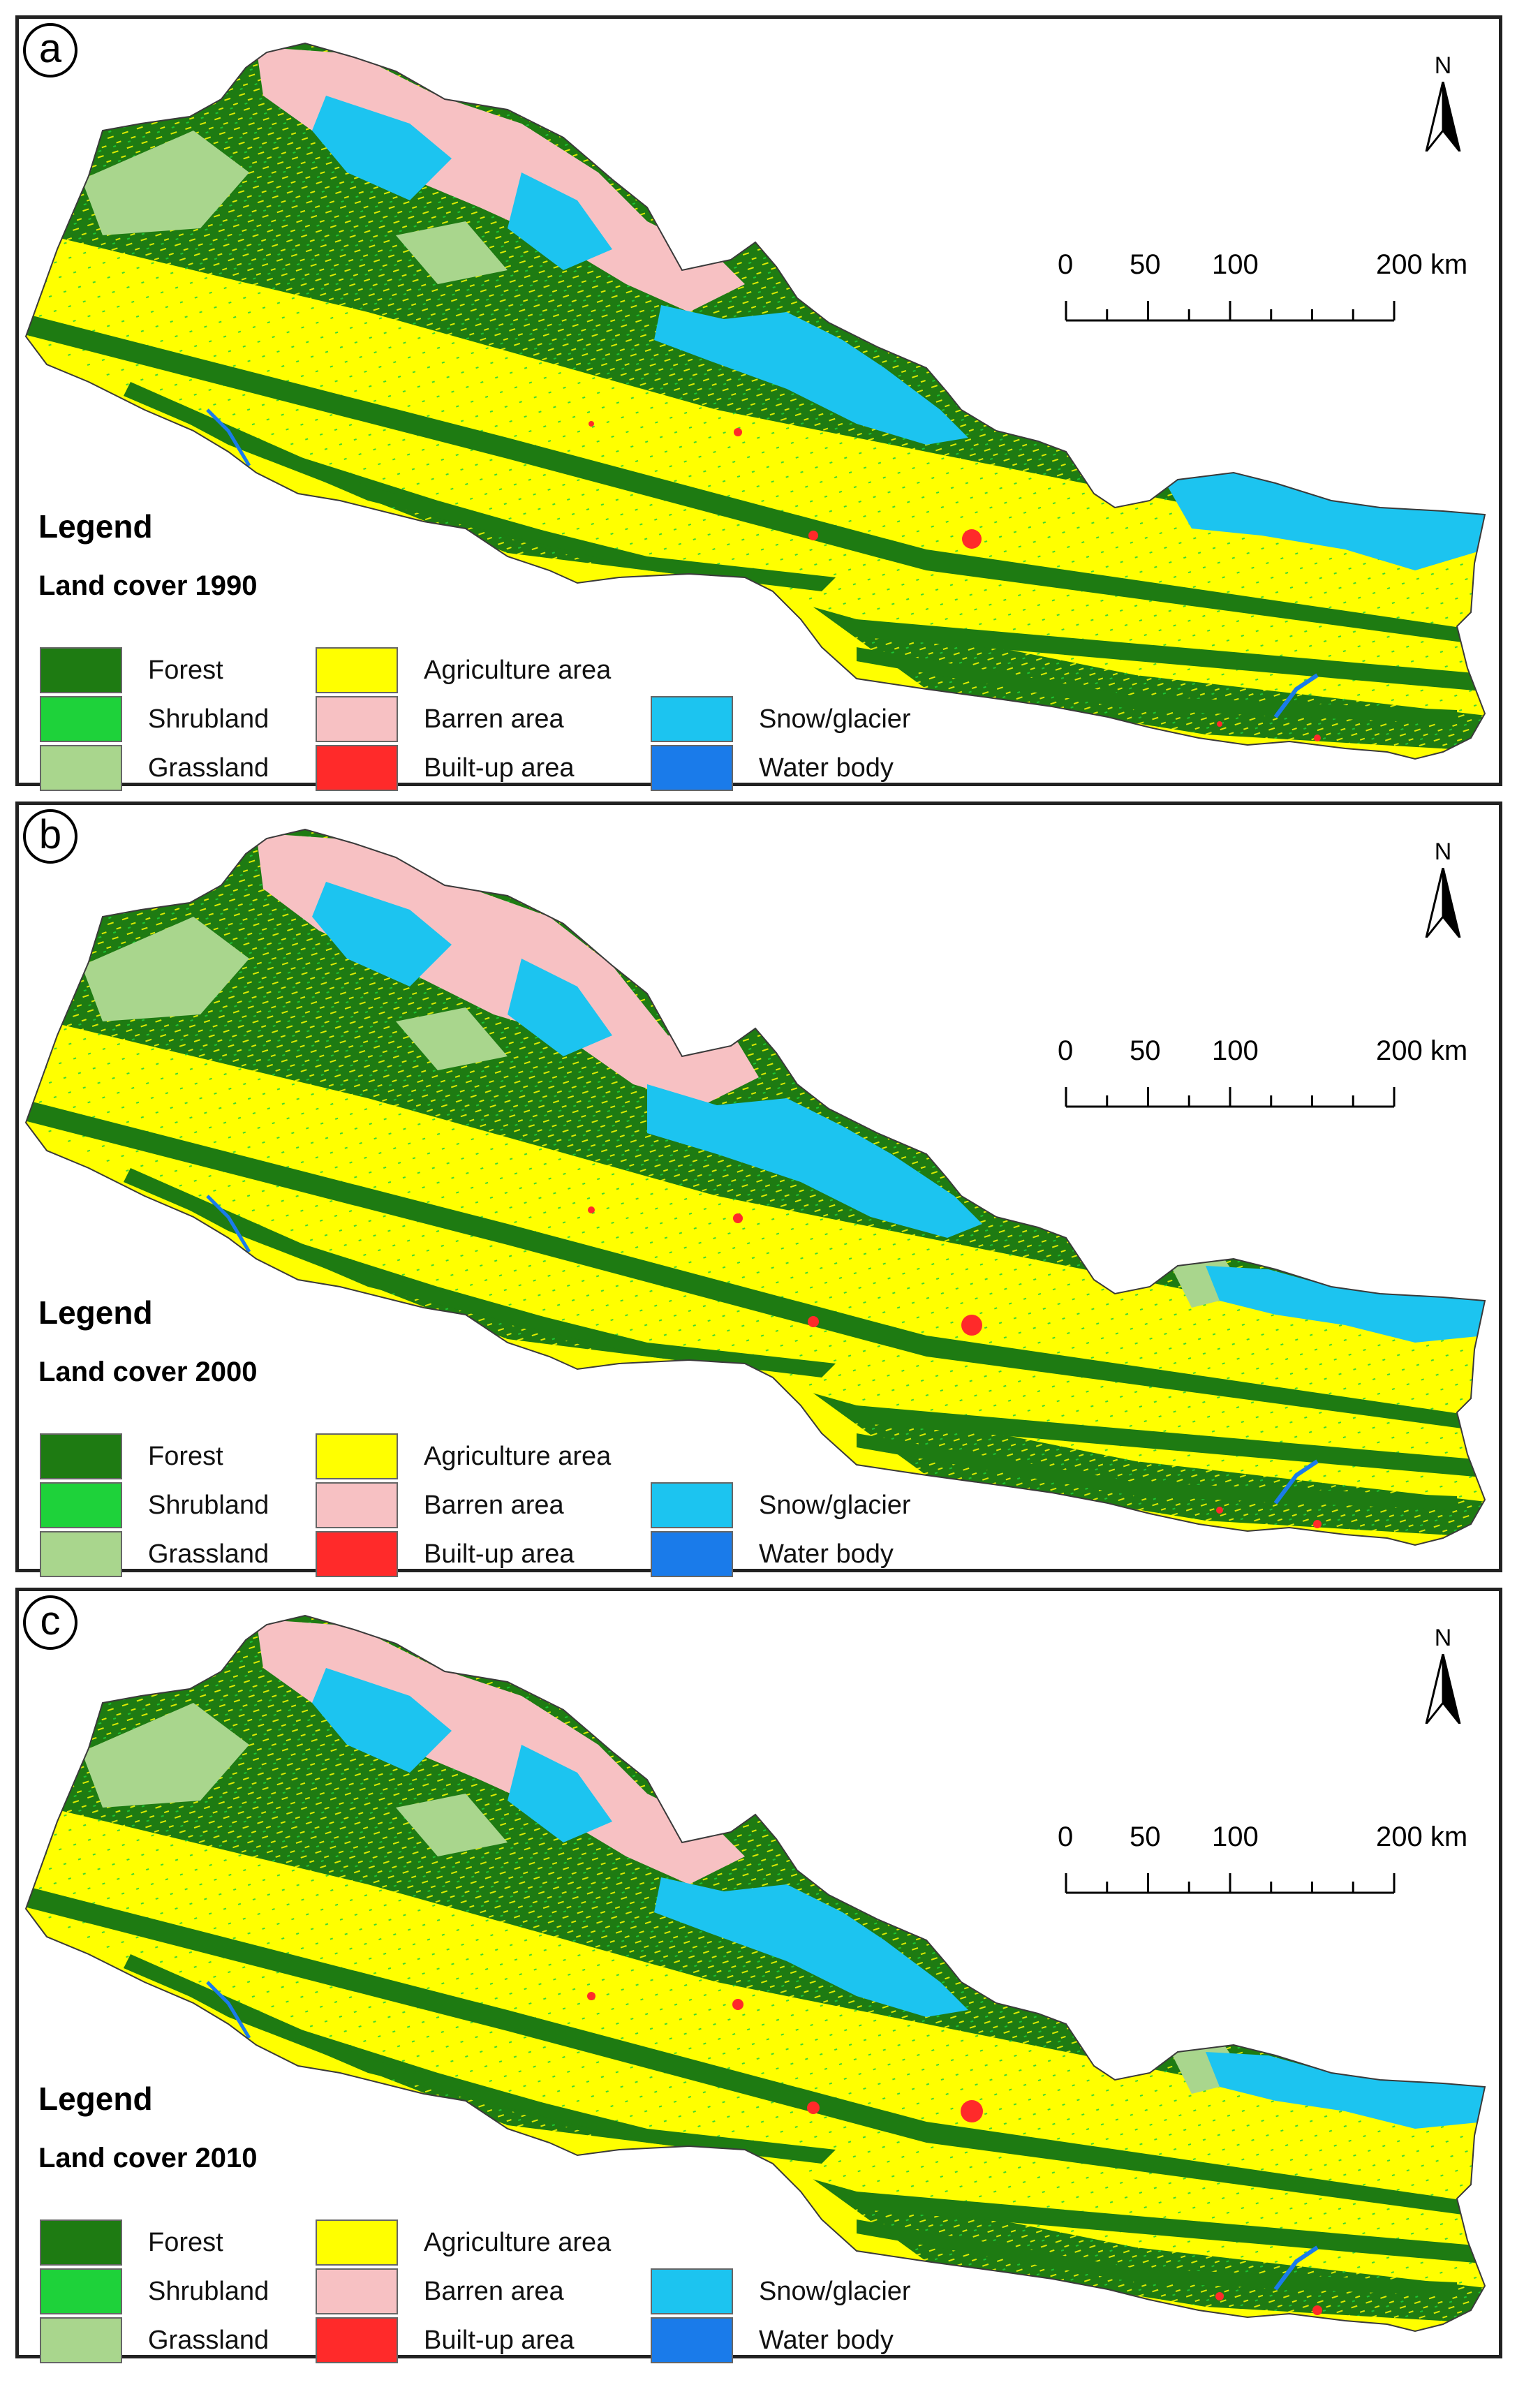 This screenshot has width=1517, height=2408. What do you see at coordinates (50, 1622) in the screenshot?
I see `panel-label: c` at bounding box center [50, 1622].